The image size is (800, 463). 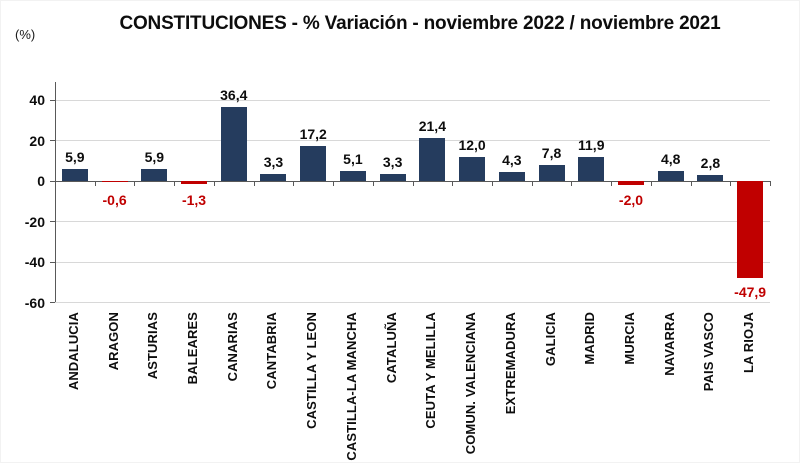 What do you see at coordinates (670, 159) in the screenshot?
I see `bar-value-label: 4,8` at bounding box center [670, 159].